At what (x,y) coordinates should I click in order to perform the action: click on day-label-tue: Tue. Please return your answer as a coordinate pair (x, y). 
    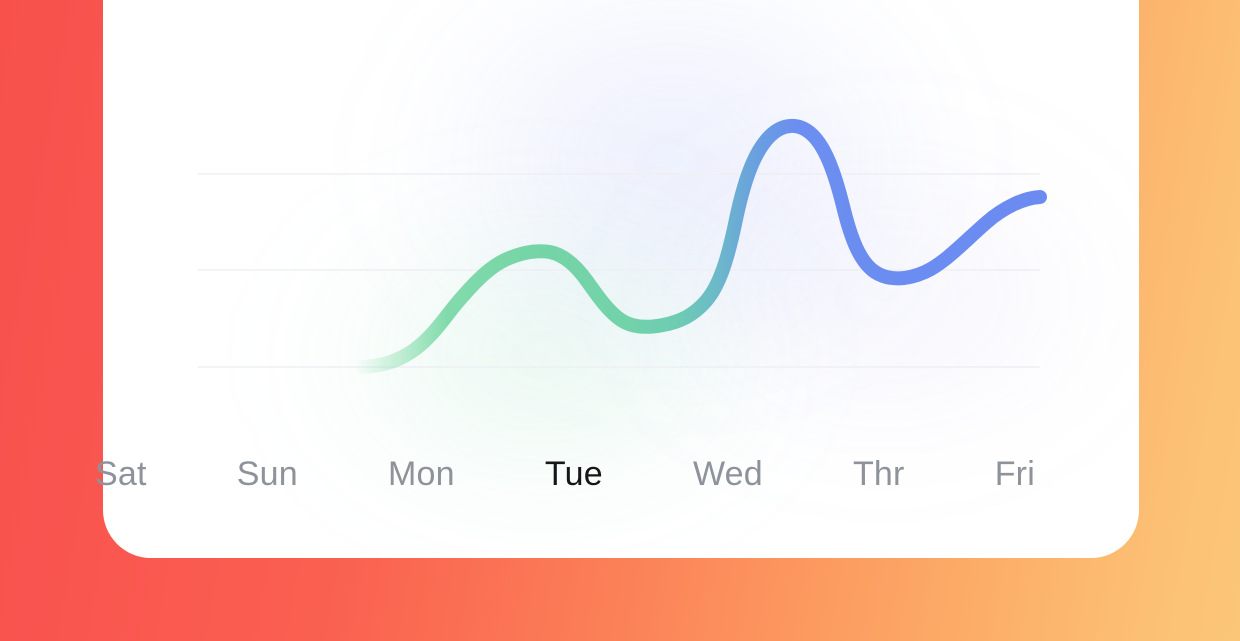
    Looking at the image, I should click on (573, 474).